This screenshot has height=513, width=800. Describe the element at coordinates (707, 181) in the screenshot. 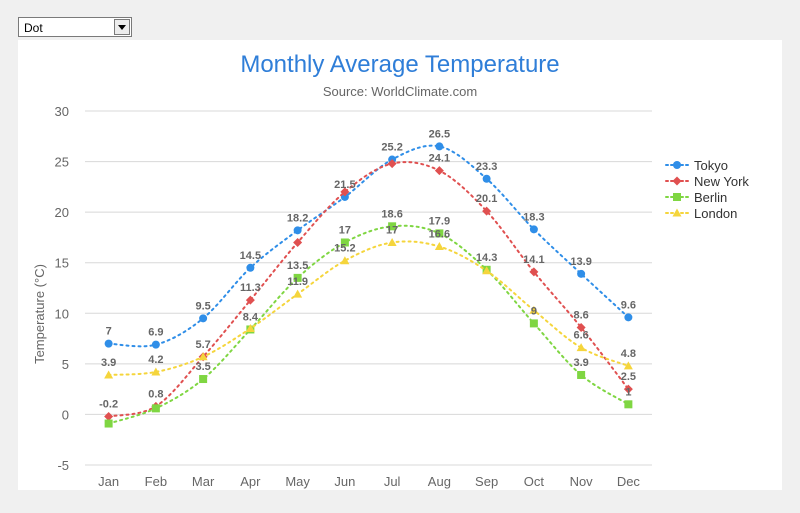

I see `legend-item: New York` at that location.